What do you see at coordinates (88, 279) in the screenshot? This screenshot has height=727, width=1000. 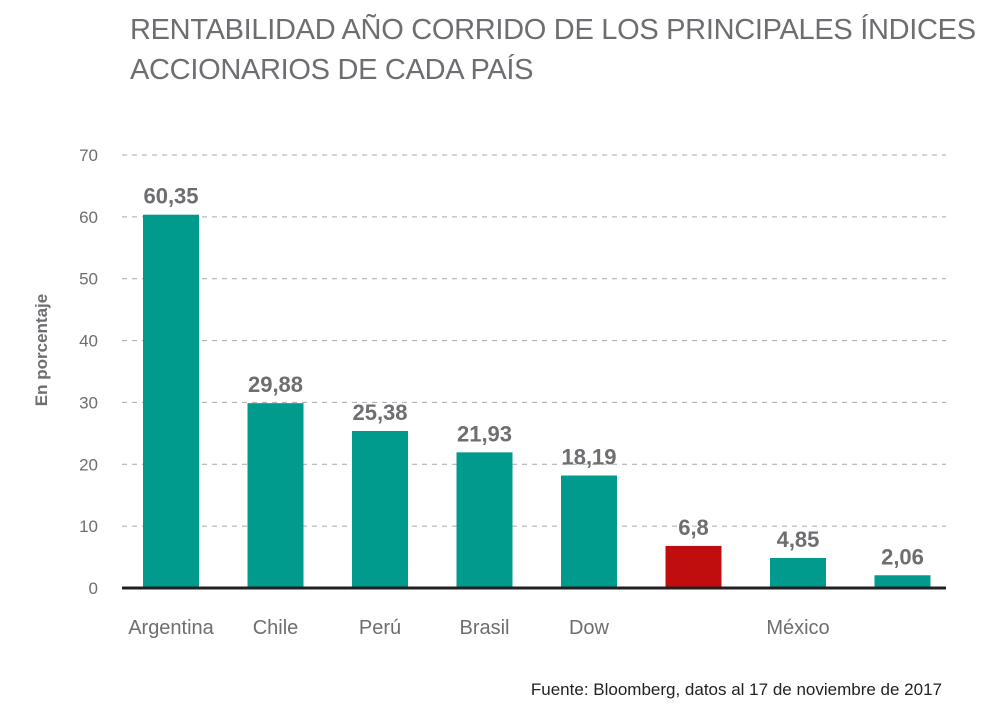 I see `y-tick-label: 50` at bounding box center [88, 279].